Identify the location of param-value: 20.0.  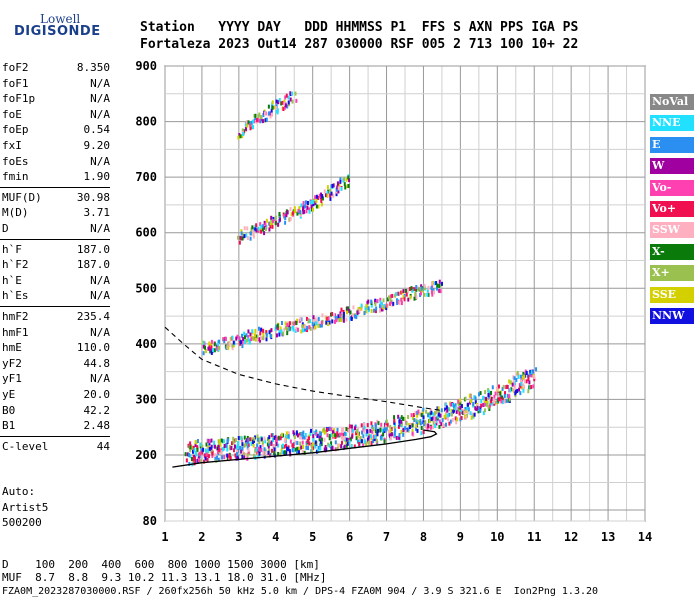
(97, 394).